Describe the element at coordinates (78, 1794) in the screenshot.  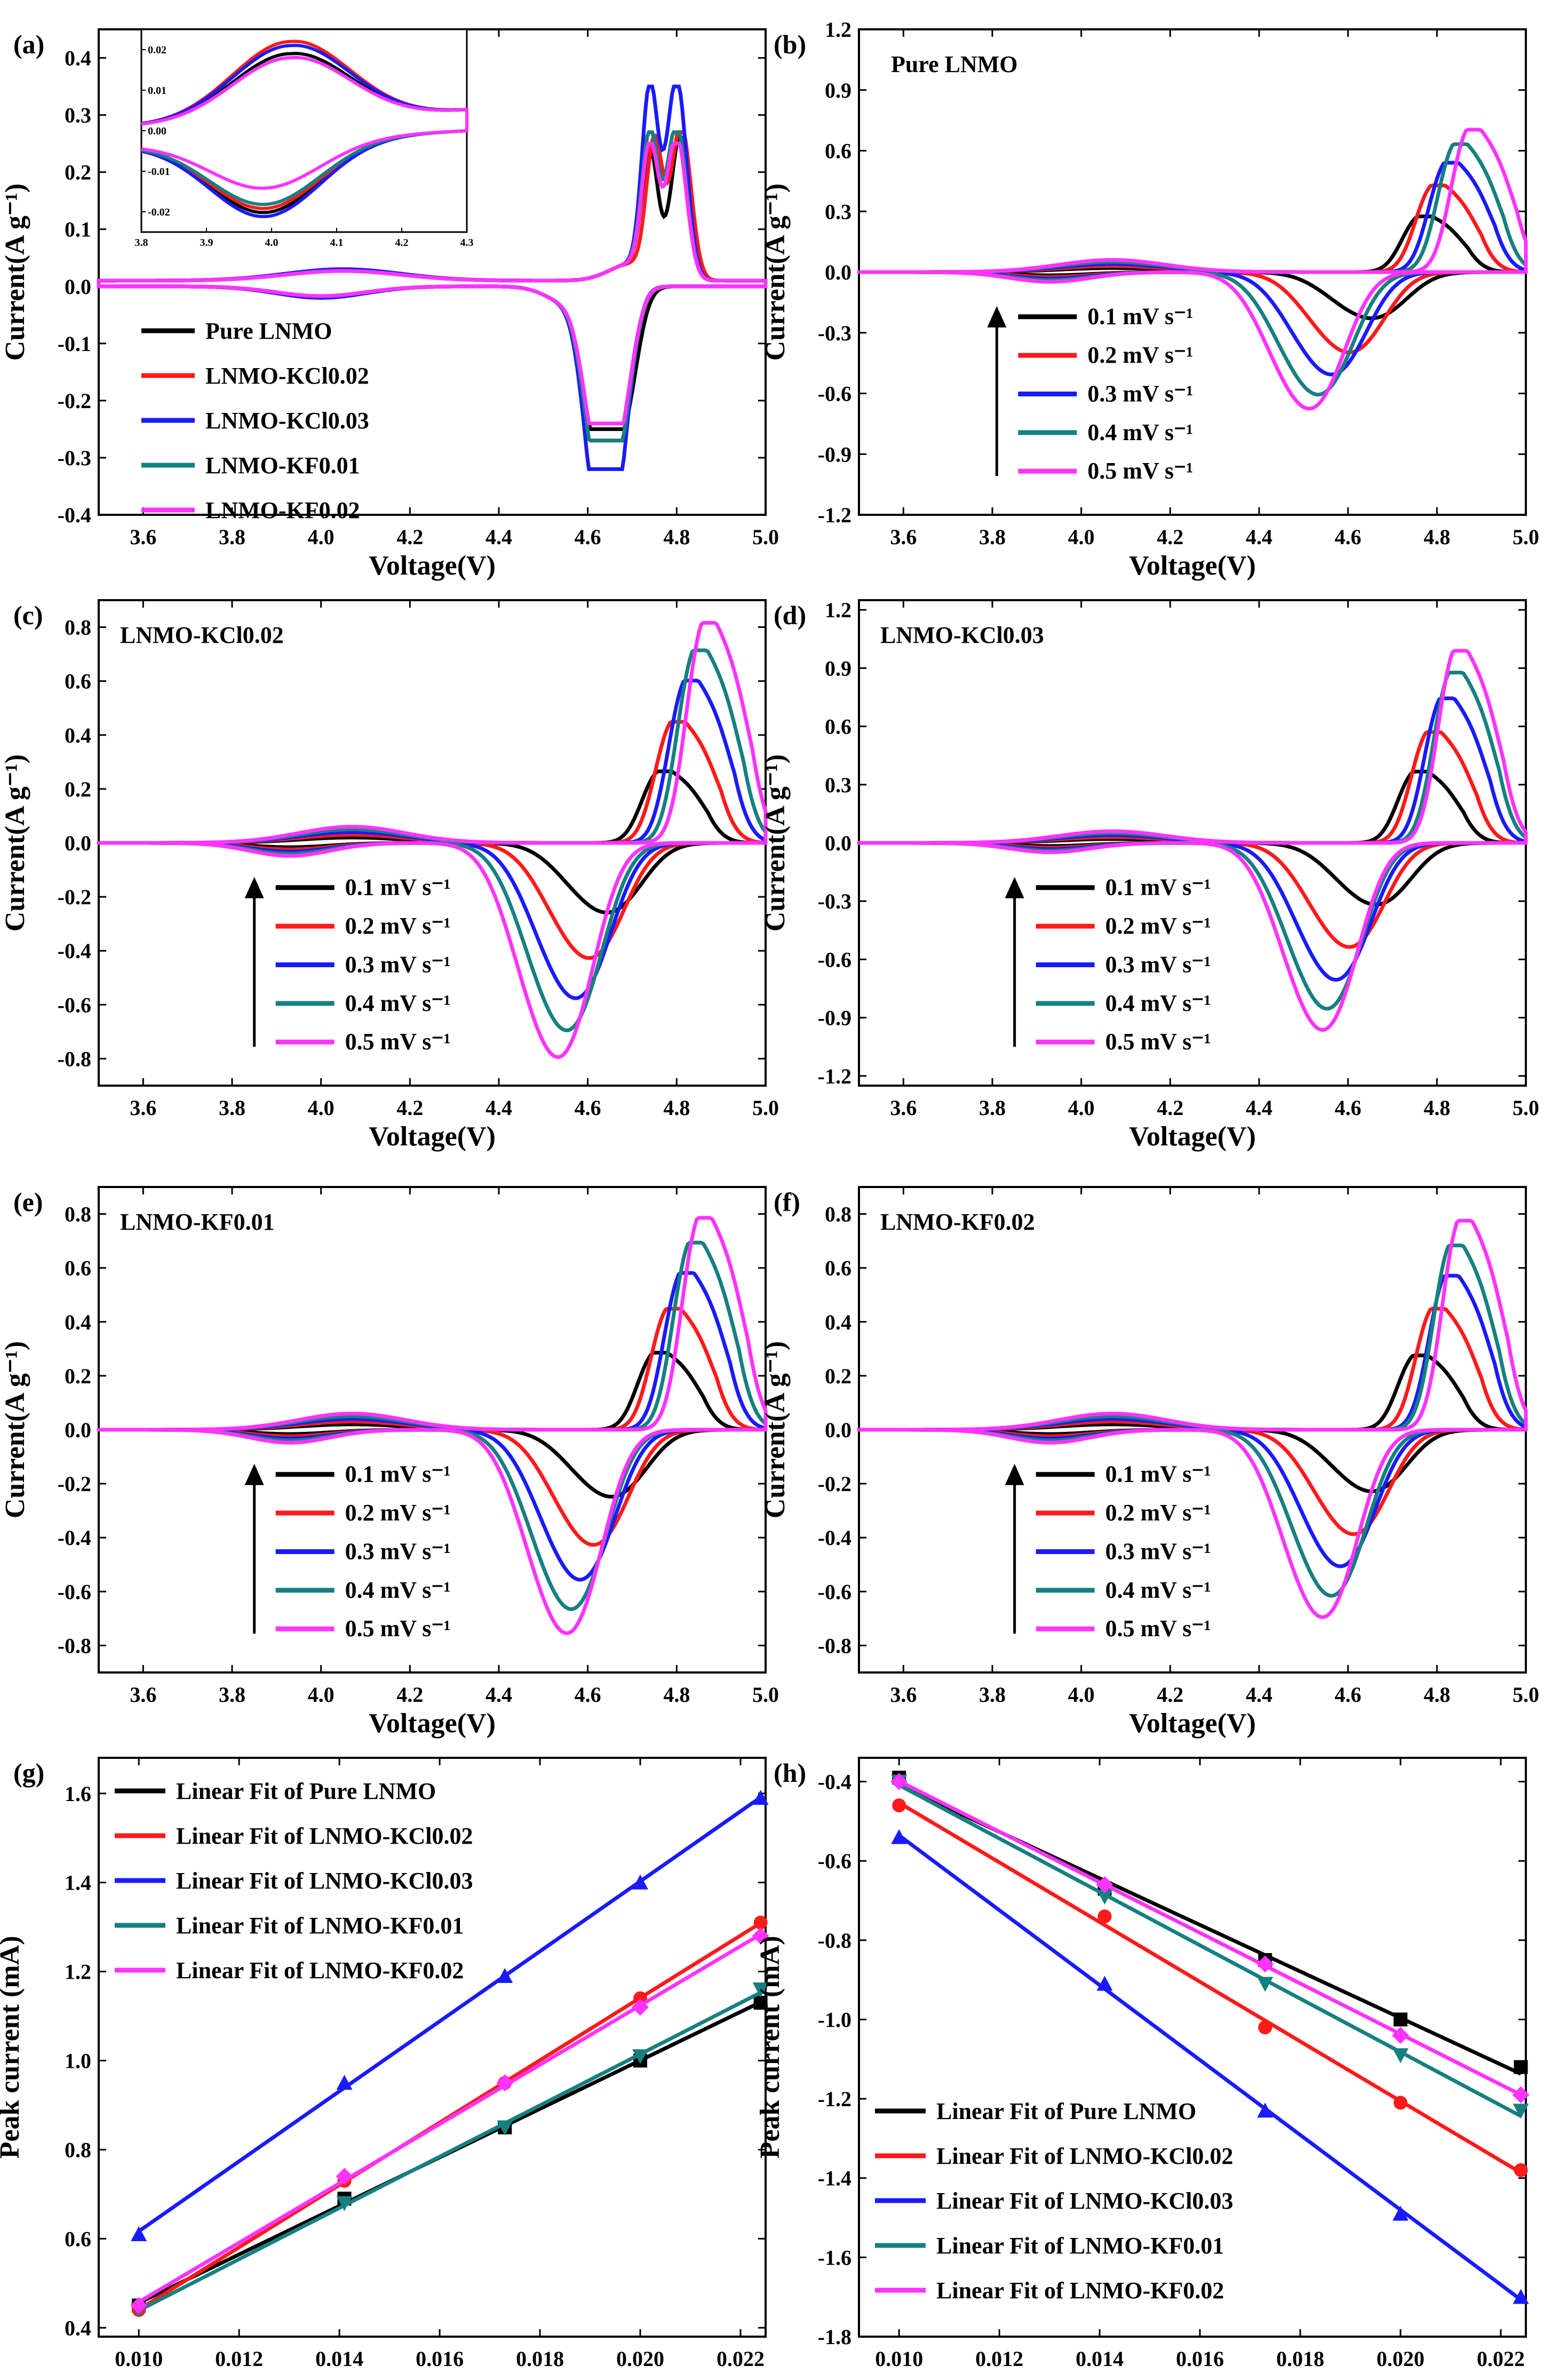
I see `y-tick-label: 1.6` at that location.